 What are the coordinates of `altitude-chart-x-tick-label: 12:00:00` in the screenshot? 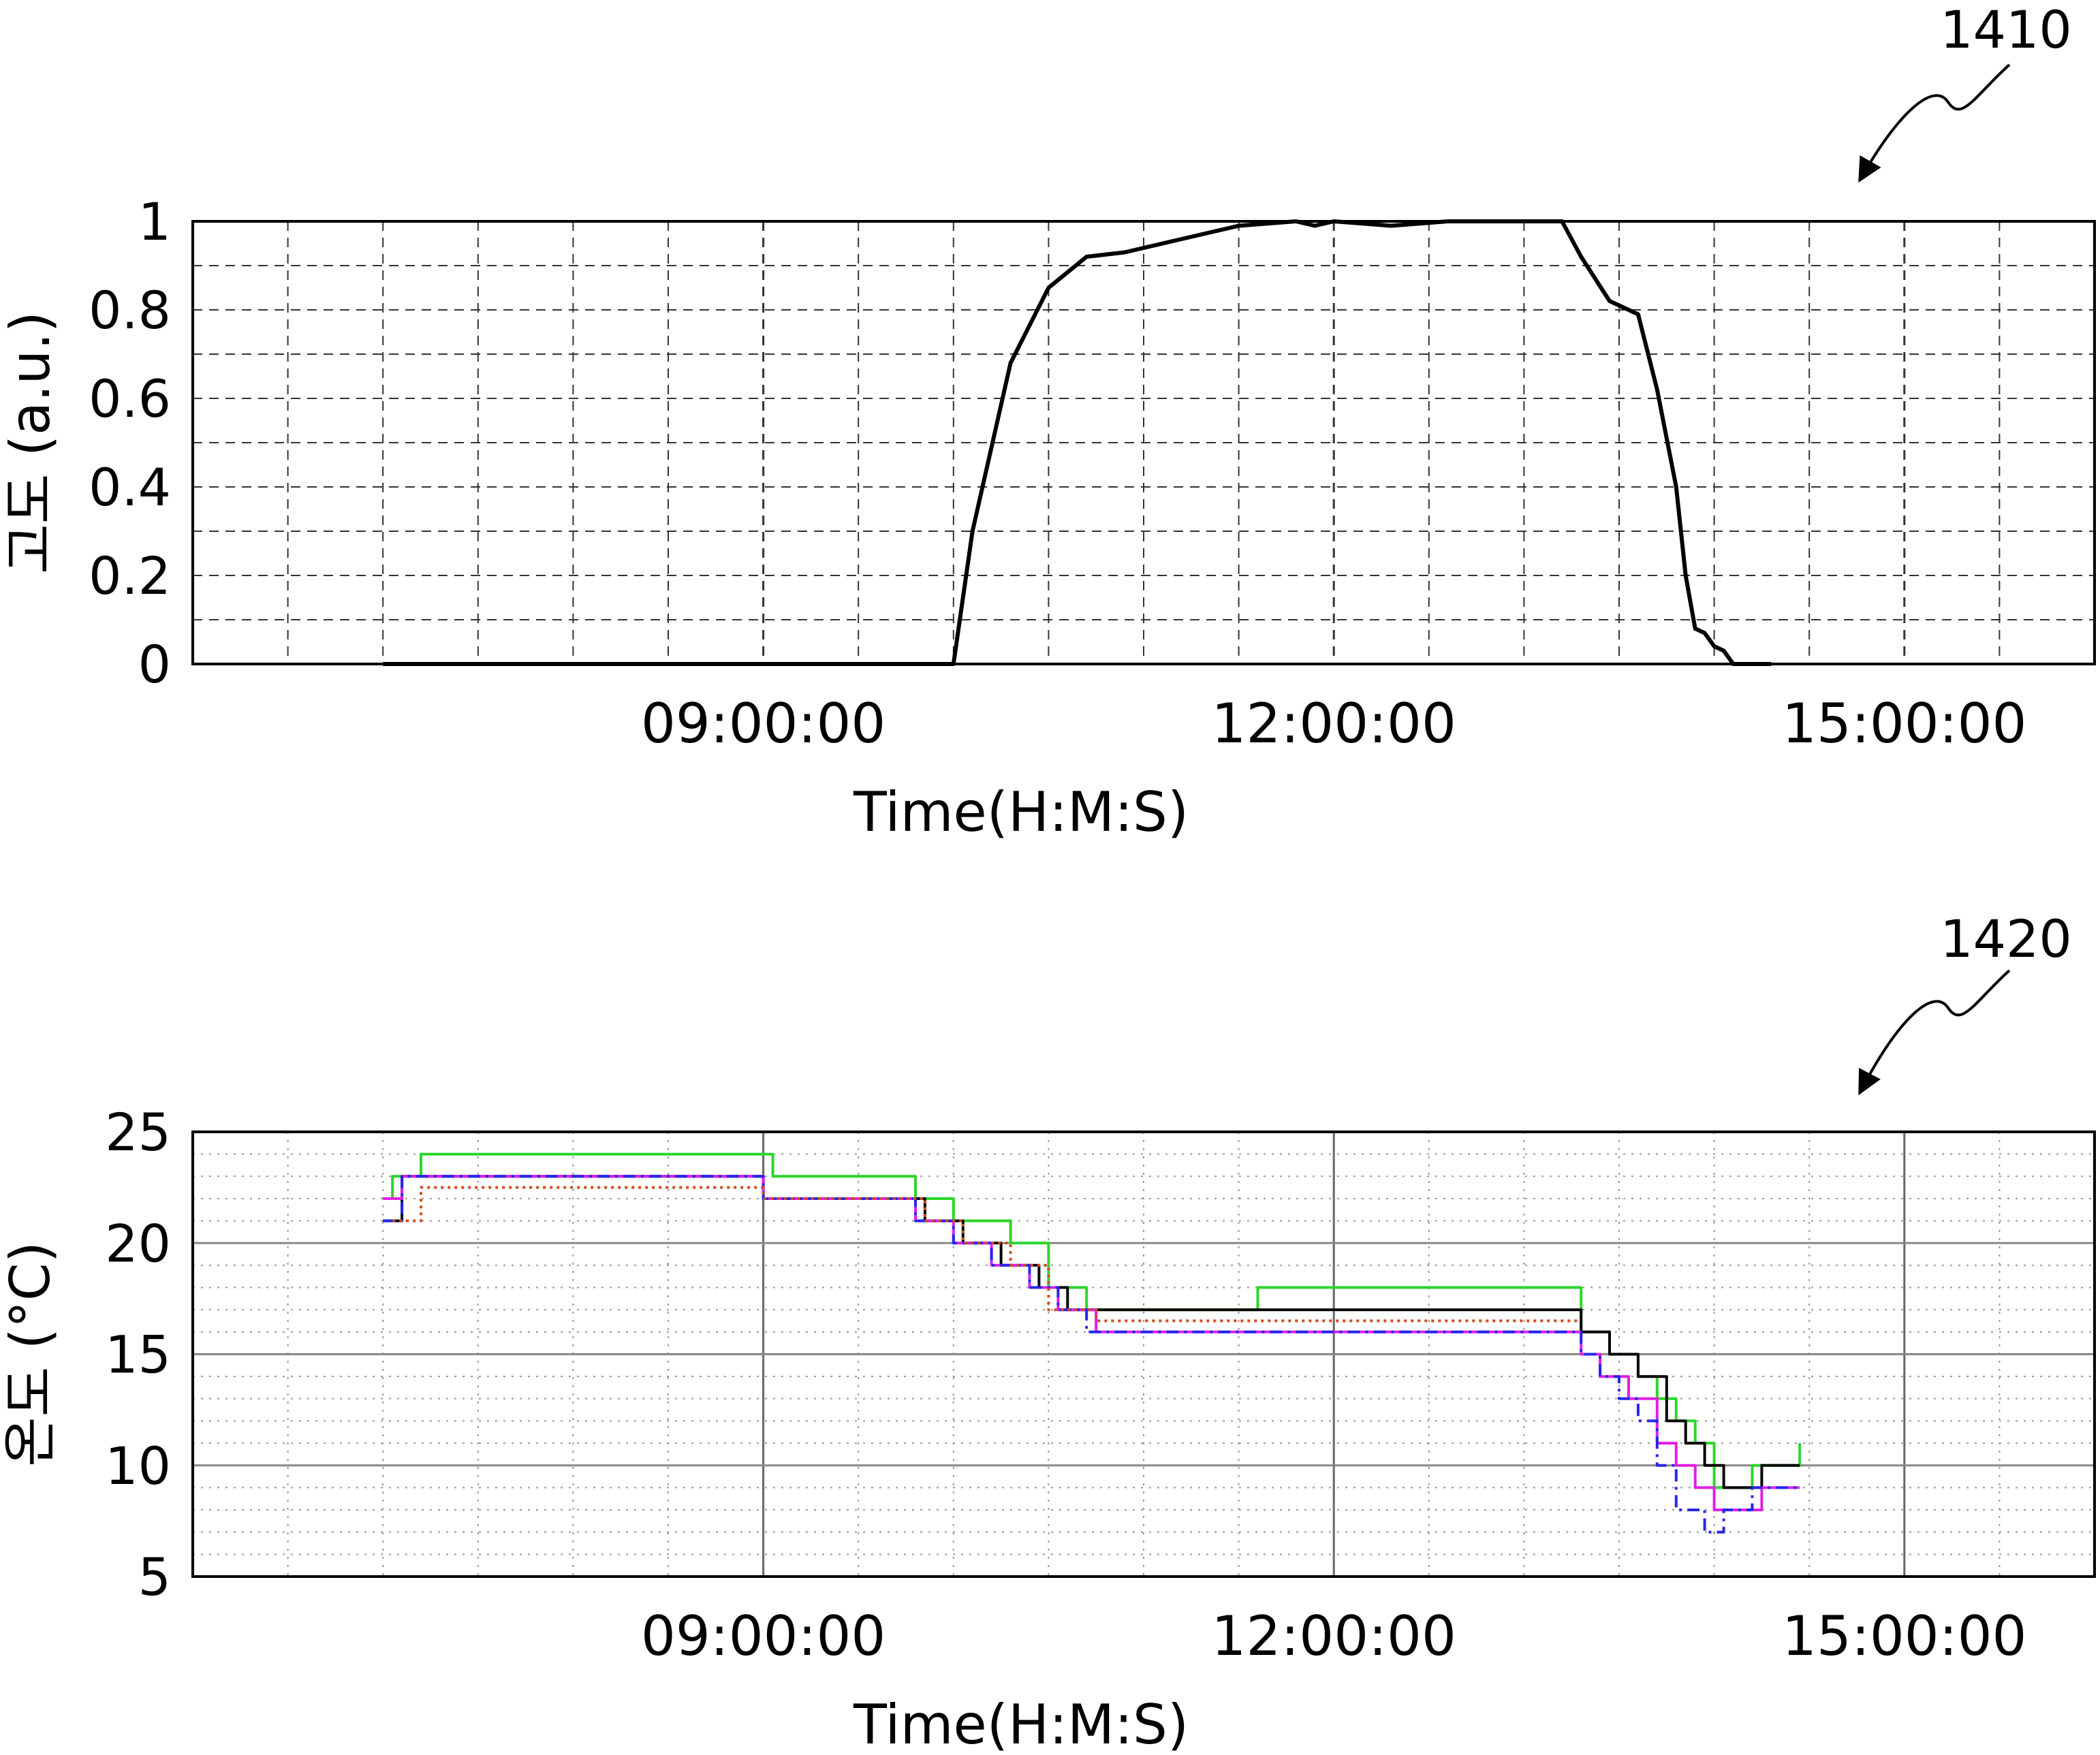 It's located at (1334, 723).